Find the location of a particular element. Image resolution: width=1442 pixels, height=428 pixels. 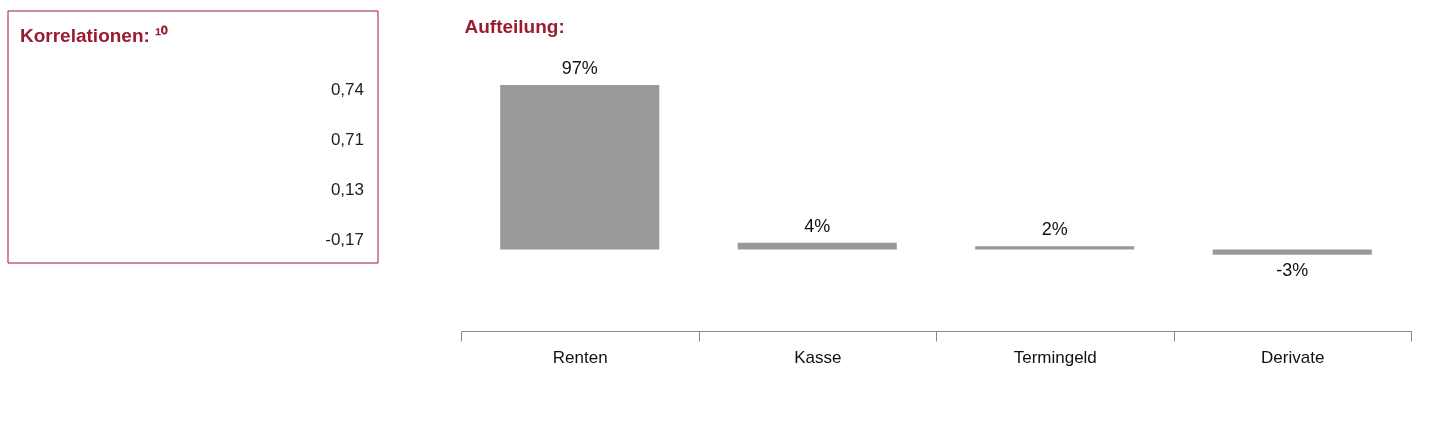

x-tick-label: Renten is located at coordinates (580, 357).